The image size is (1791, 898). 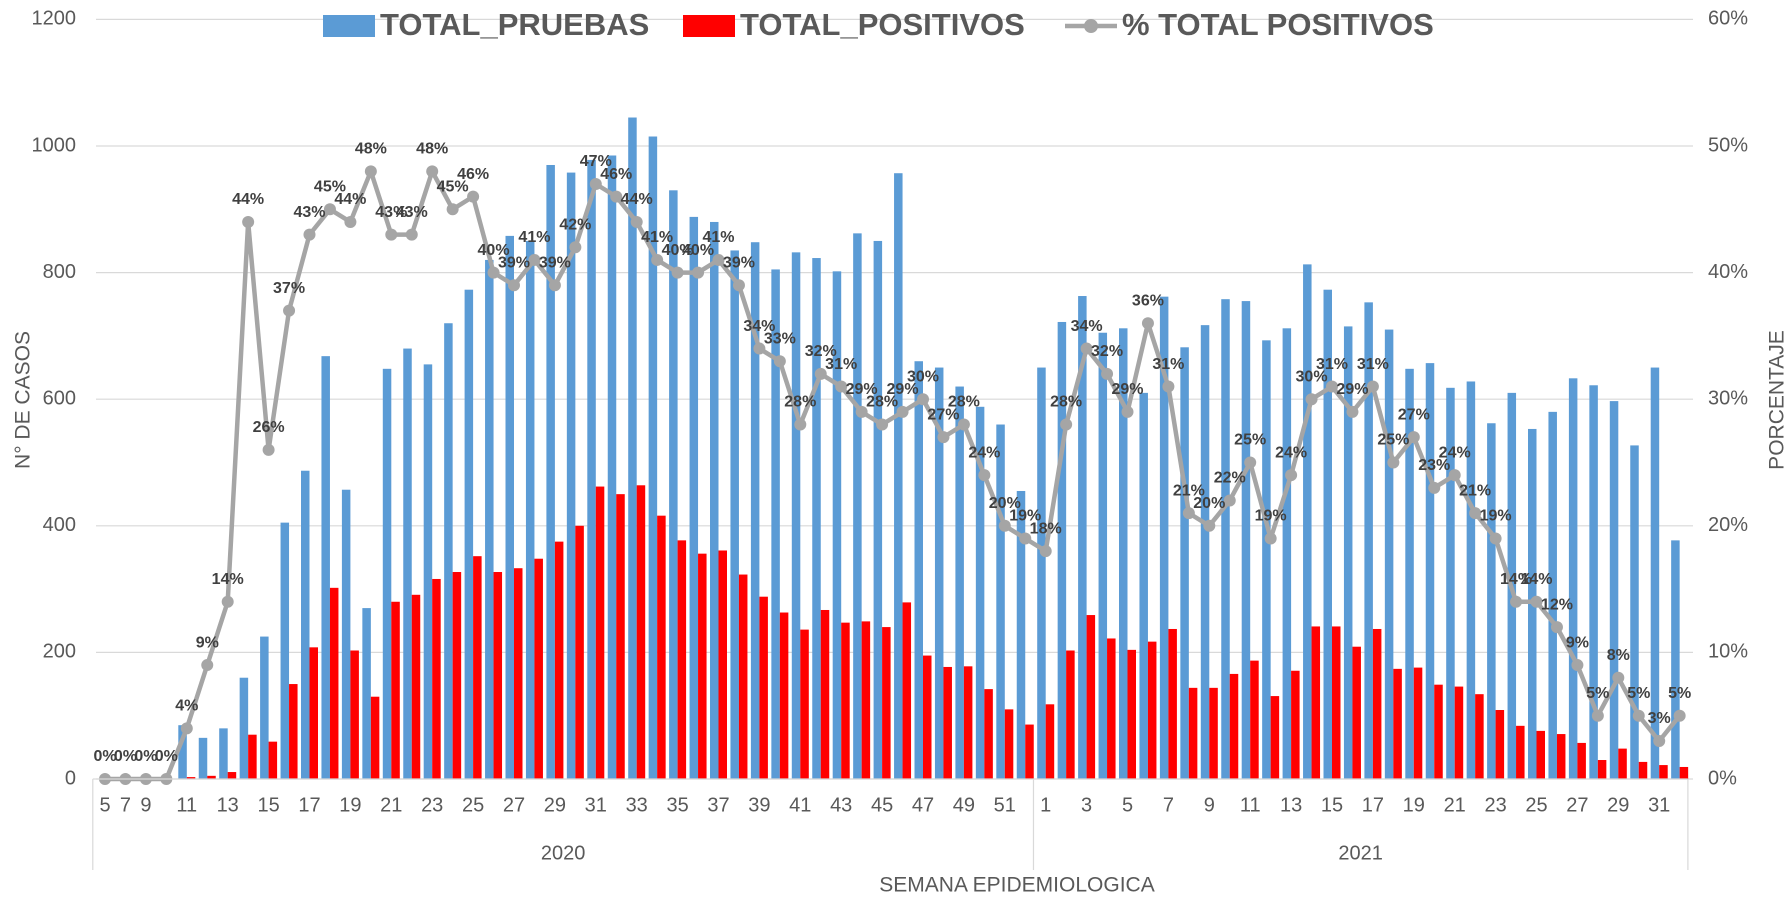 I want to click on data-label: 19%, so click(x=1271, y=516).